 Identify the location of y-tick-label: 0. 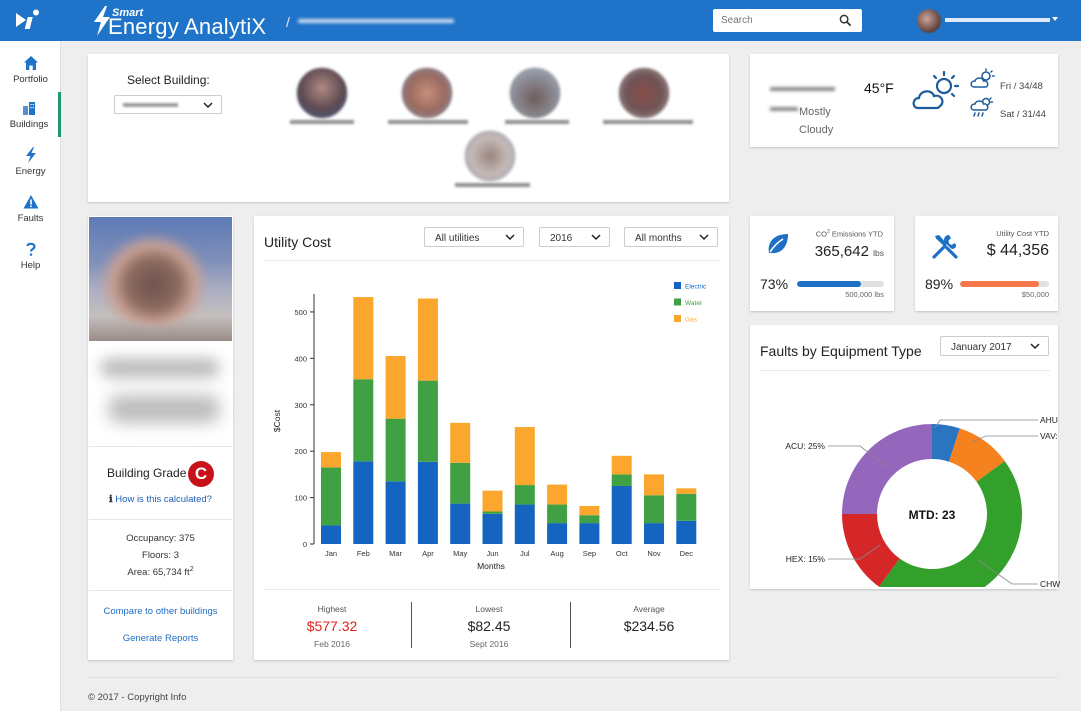
(305, 544).